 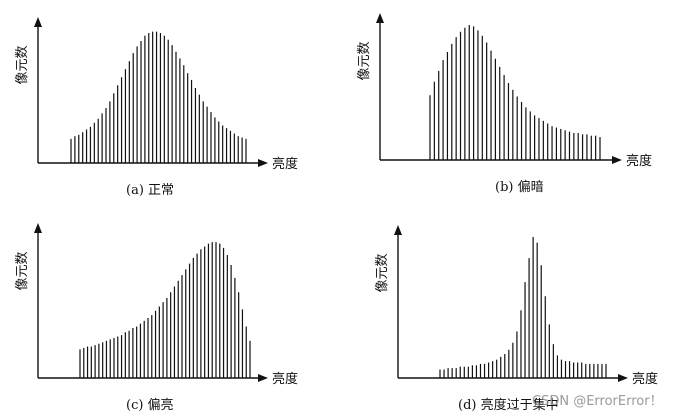 I want to click on watermark-text: CSDN @ErrorError！, so click(x=597, y=401).